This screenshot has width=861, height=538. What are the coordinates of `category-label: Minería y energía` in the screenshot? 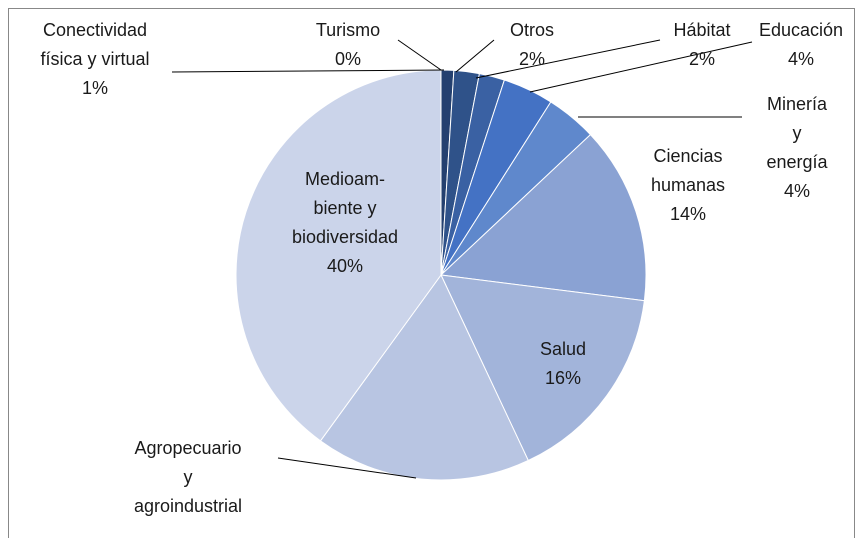 It's located at (797, 133).